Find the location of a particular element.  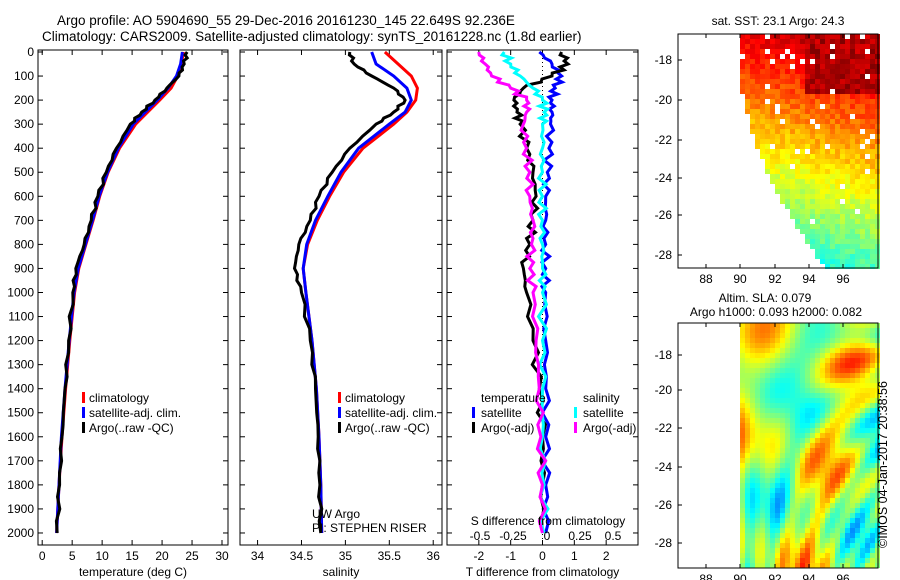

sal-series-line is located at coordinates (349, 292).